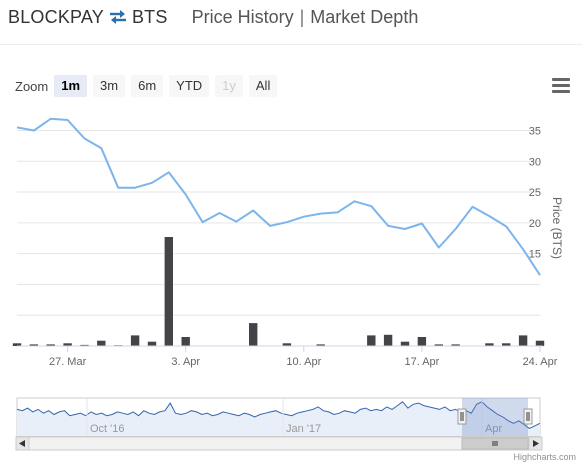  I want to click on navigator-tick-label: Apr, so click(493, 429).